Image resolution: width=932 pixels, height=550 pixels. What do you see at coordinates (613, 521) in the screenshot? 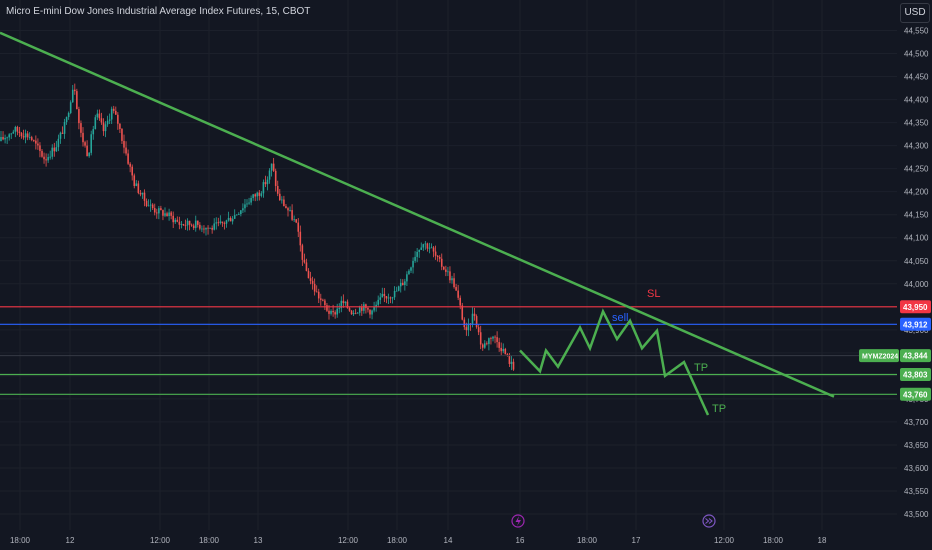
I see `event-markers` at bounding box center [613, 521].